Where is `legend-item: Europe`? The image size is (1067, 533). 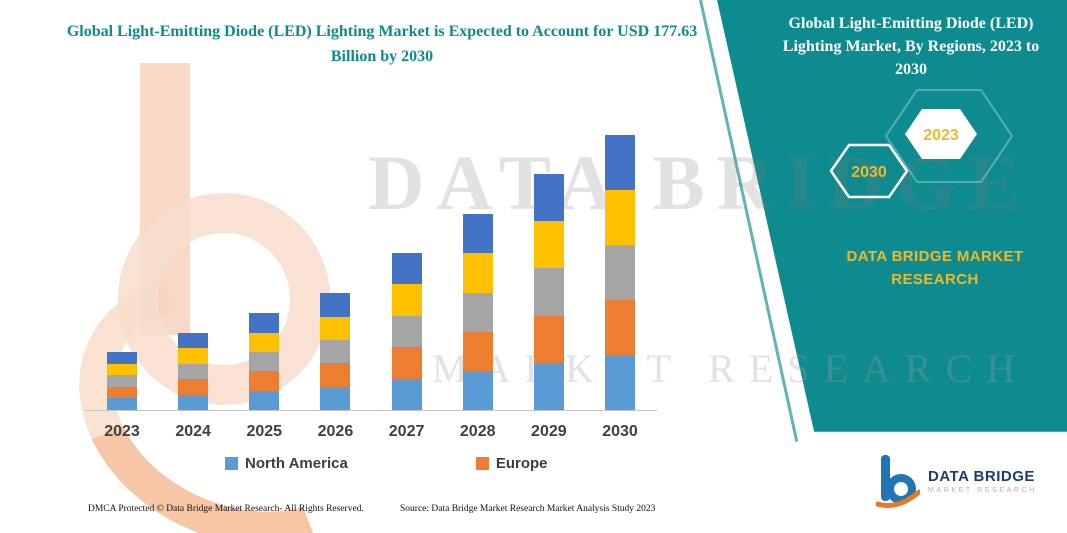 legend-item: Europe is located at coordinates (511, 463).